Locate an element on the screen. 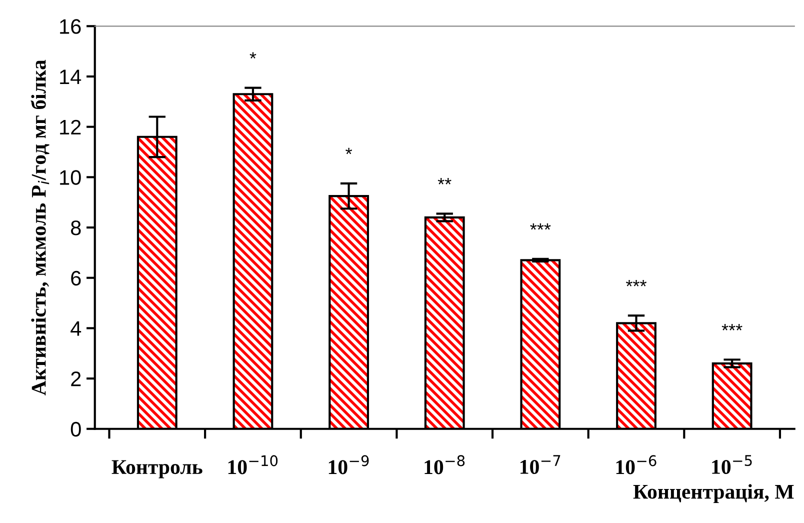 Image resolution: width=804 pixels, height=523 pixels. x-tick-label: 10$^{−9}$ is located at coordinates (348, 464).